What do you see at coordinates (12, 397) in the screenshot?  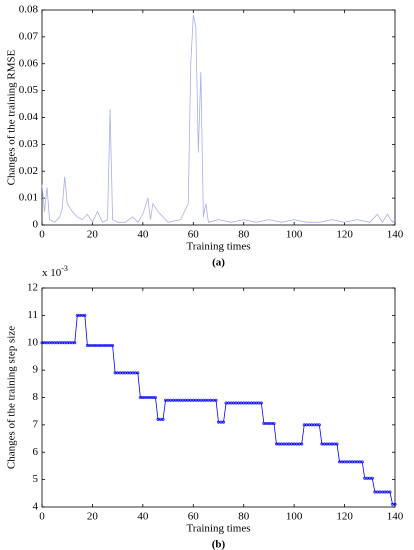 I see `y-axis-label: Changes of the training step size` at bounding box center [12, 397].